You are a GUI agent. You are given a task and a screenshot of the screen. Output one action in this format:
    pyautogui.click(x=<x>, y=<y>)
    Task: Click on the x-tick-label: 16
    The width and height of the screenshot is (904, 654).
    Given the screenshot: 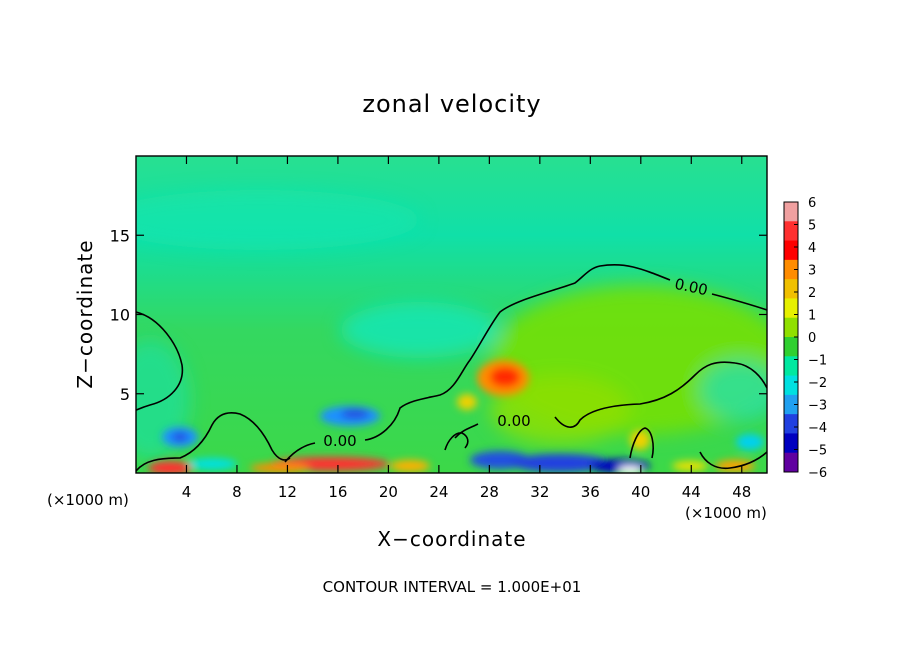 What is the action you would take?
    pyautogui.click(x=337, y=492)
    